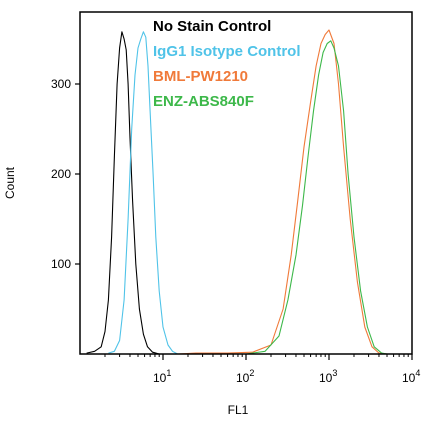 This screenshot has width=422, height=424. What do you see at coordinates (238, 410) in the screenshot?
I see `x-axis-label: FL1` at bounding box center [238, 410].